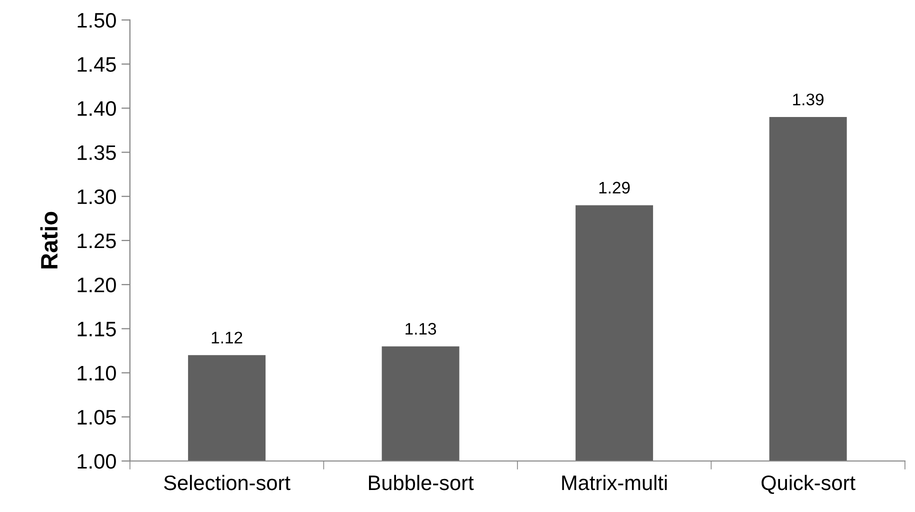 The image size is (915, 512). Describe the element at coordinates (809, 484) in the screenshot. I see `x-tick-label: Quick-sort` at that location.